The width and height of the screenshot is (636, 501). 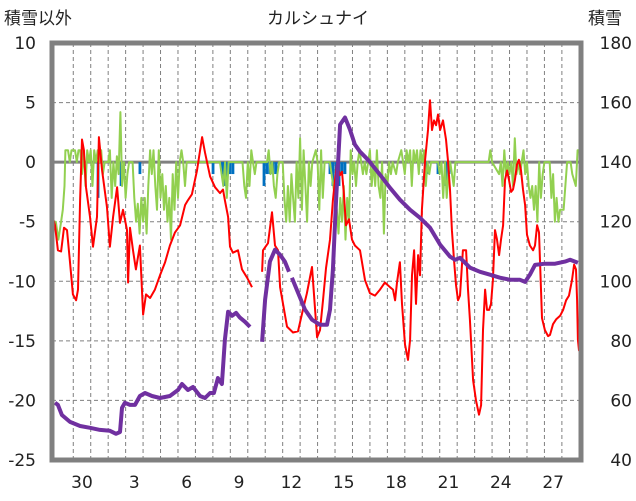 What do you see at coordinates (616, 223) in the screenshot?
I see `right-tick-label: 120` at bounding box center [616, 223].